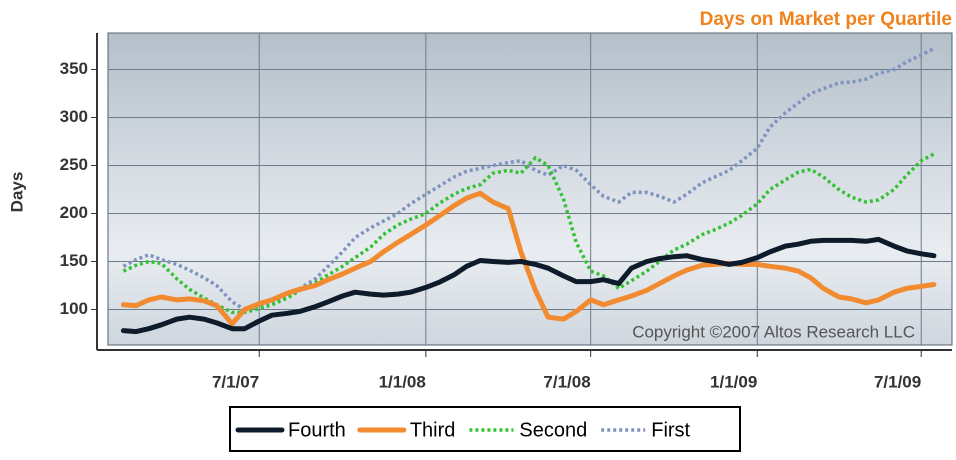 This screenshot has height=460, width=956. Describe the element at coordinates (74, 212) in the screenshot. I see `y-tick-label: 200` at that location.